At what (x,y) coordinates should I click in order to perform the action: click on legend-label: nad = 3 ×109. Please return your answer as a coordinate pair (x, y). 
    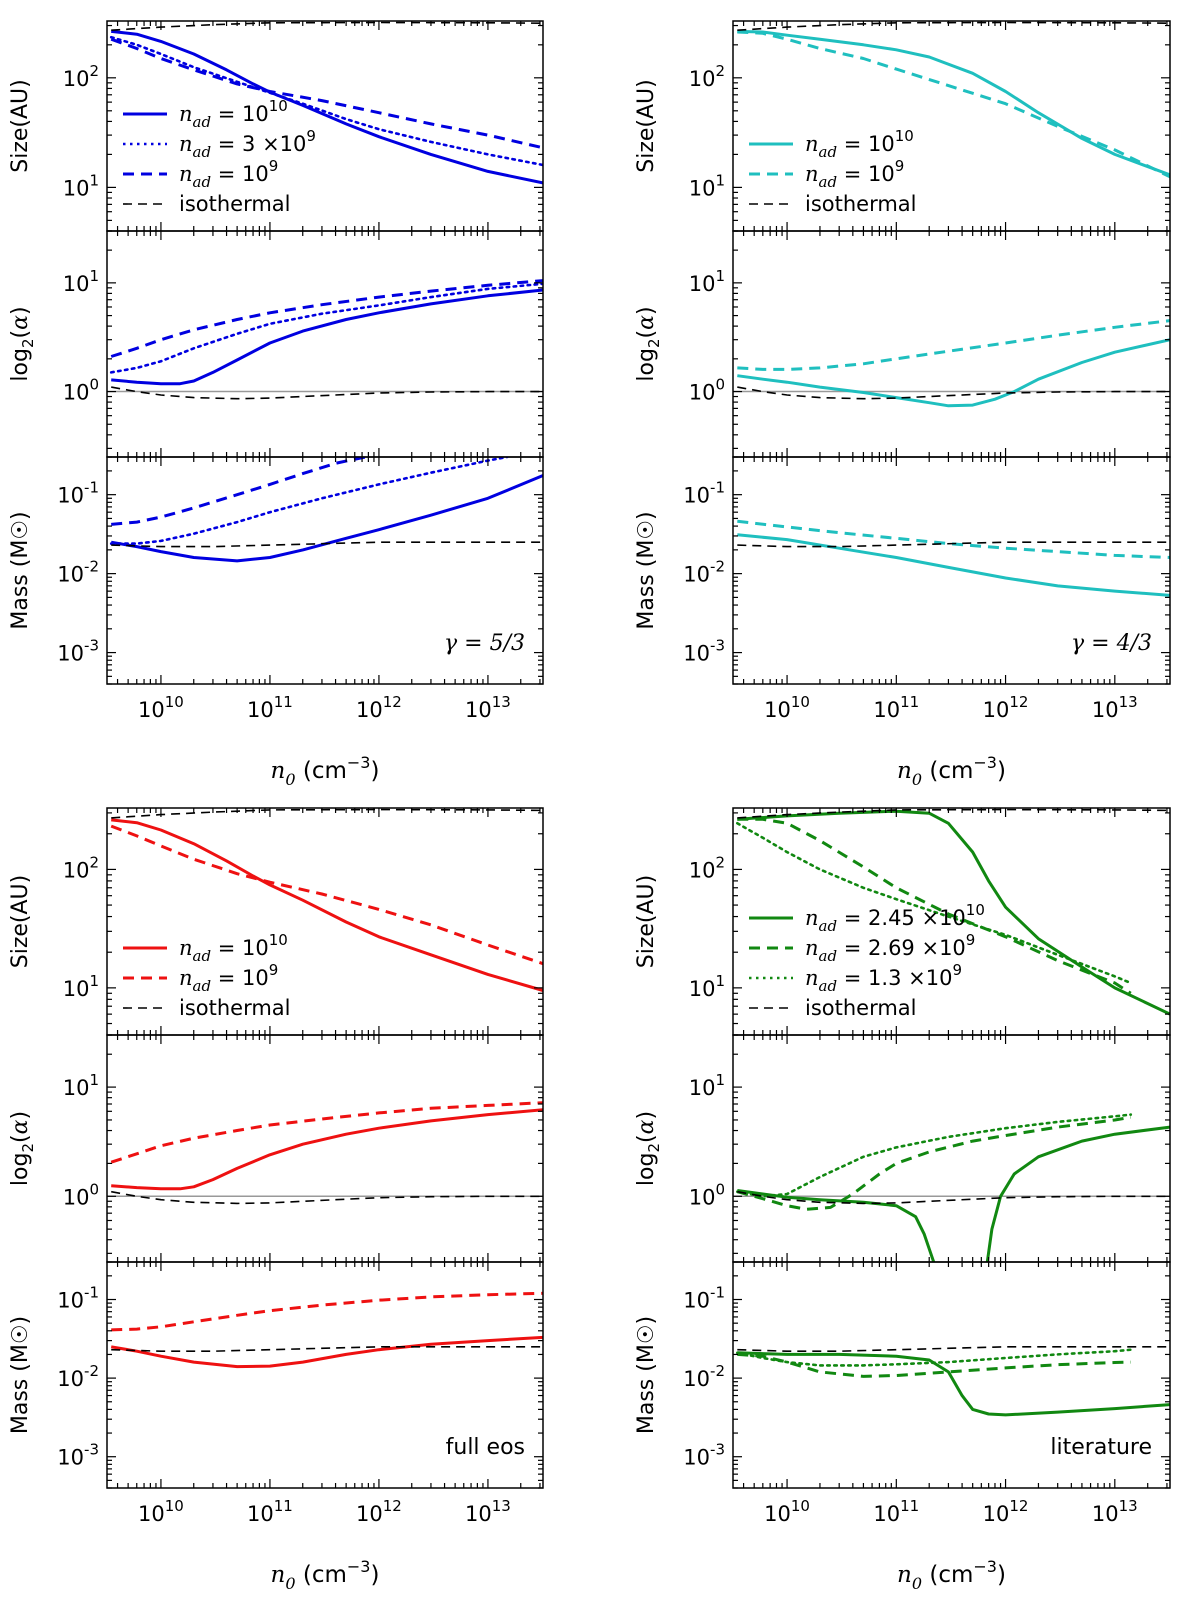
    Looking at the image, I should click on (247, 144).